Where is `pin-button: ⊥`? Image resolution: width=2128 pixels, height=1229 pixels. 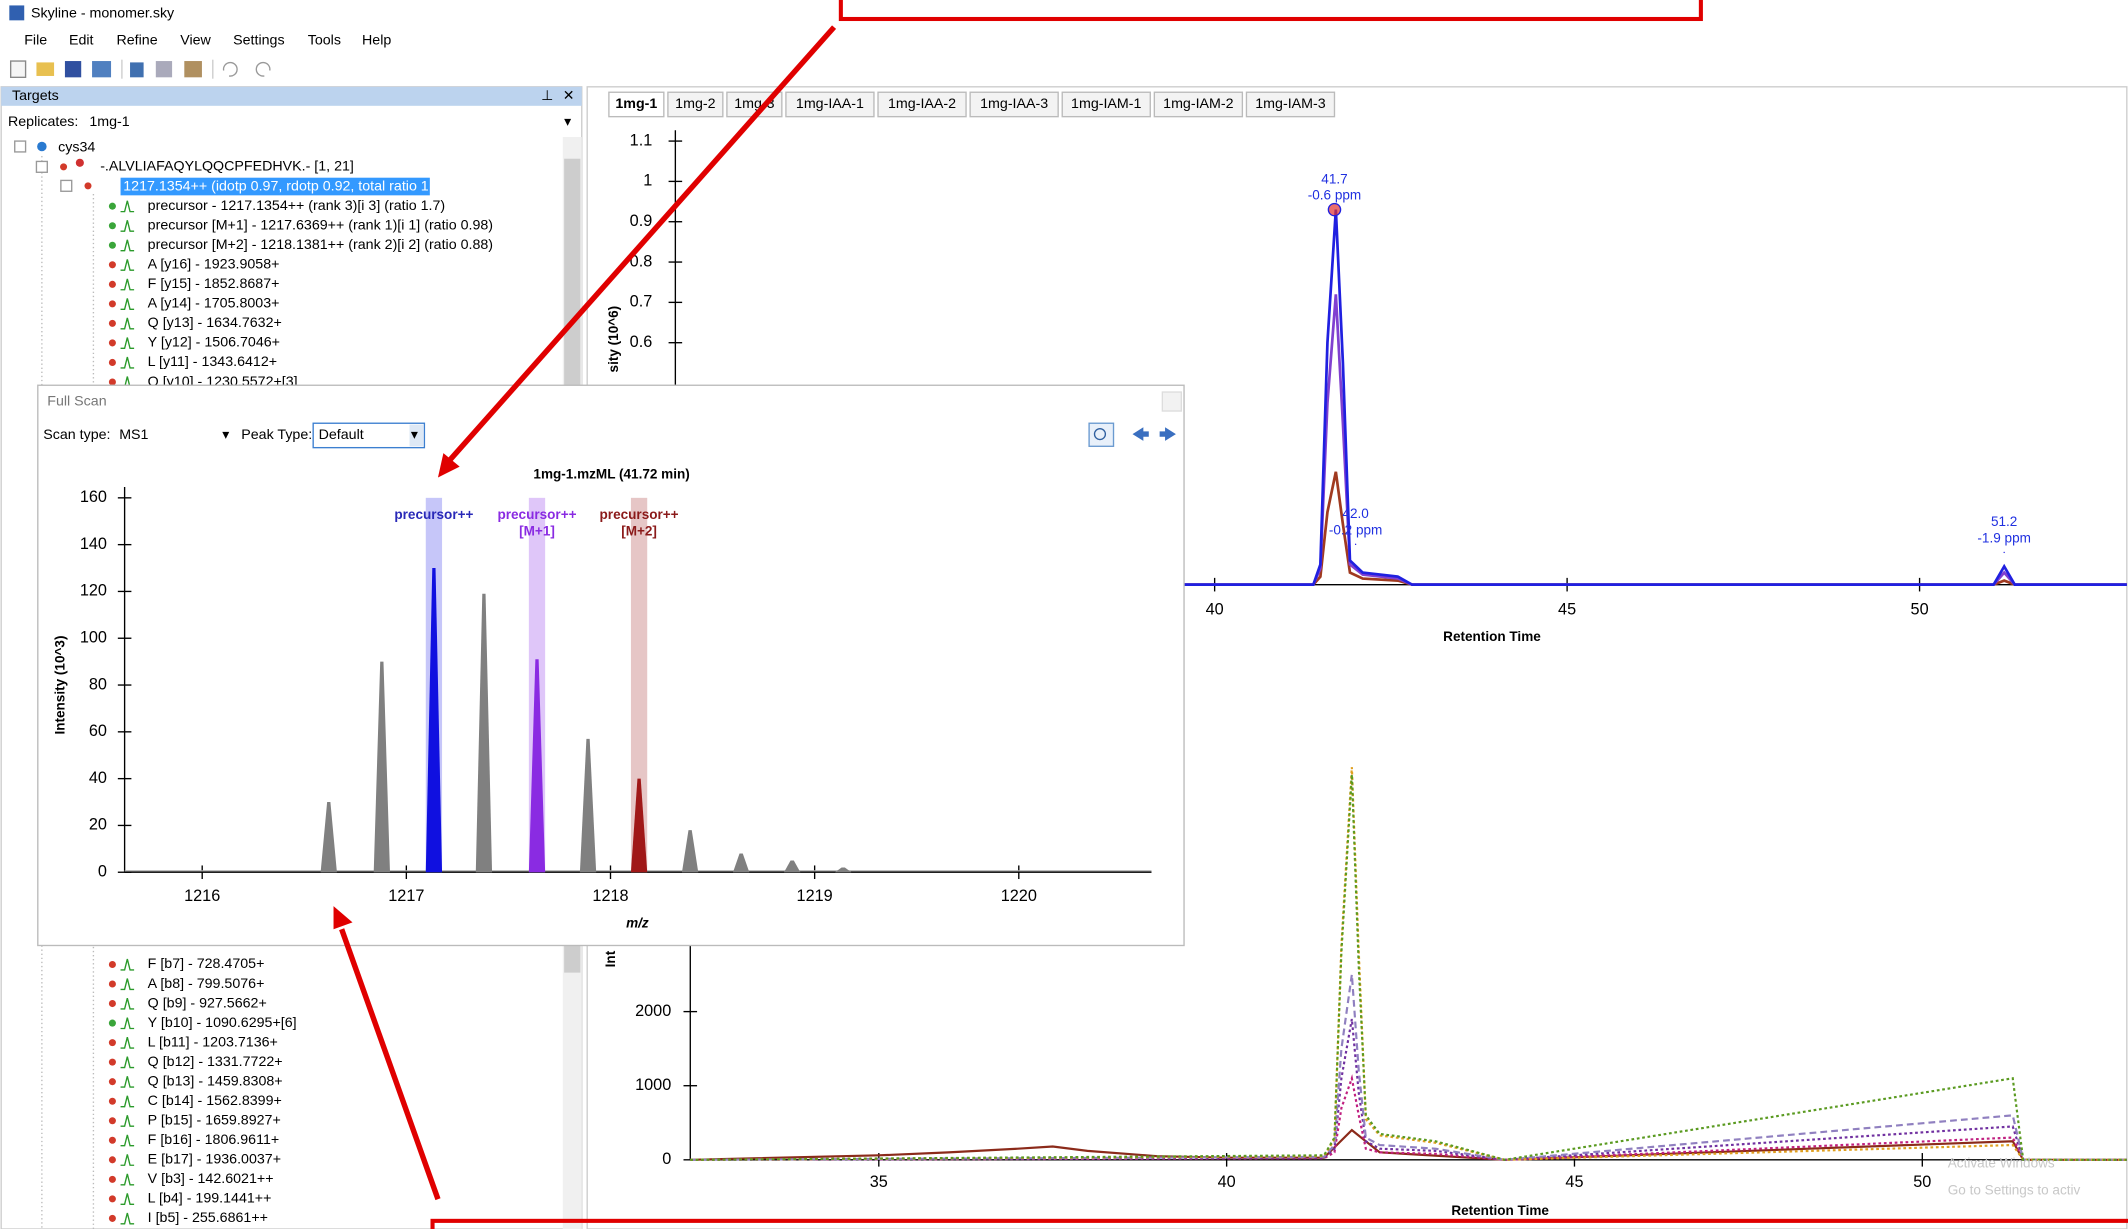
pin-button: ⊥ is located at coordinates (547, 96).